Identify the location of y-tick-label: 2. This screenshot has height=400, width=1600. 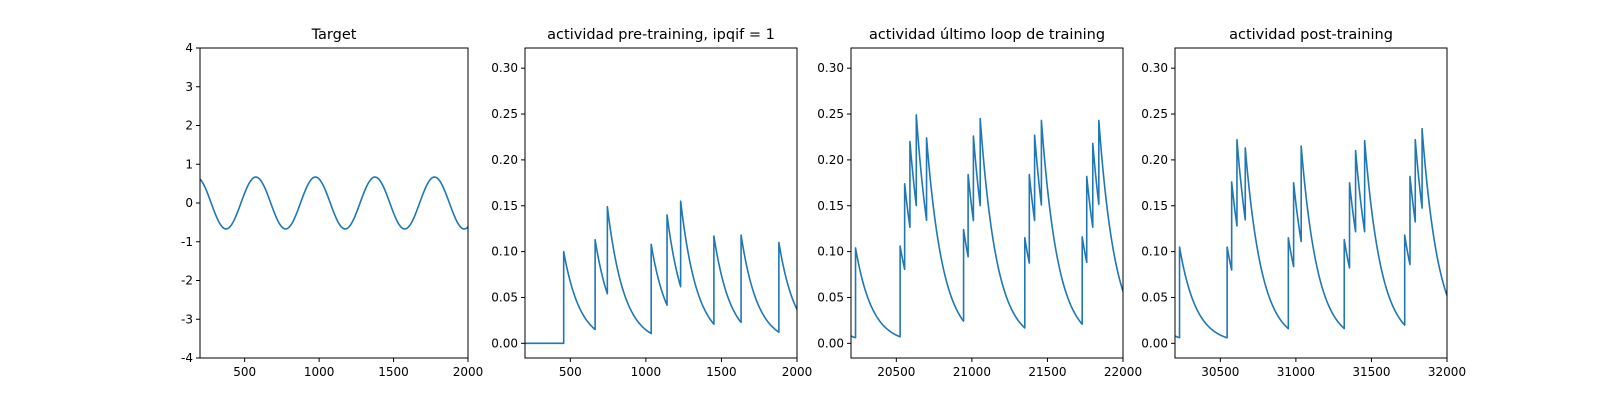
(189, 126).